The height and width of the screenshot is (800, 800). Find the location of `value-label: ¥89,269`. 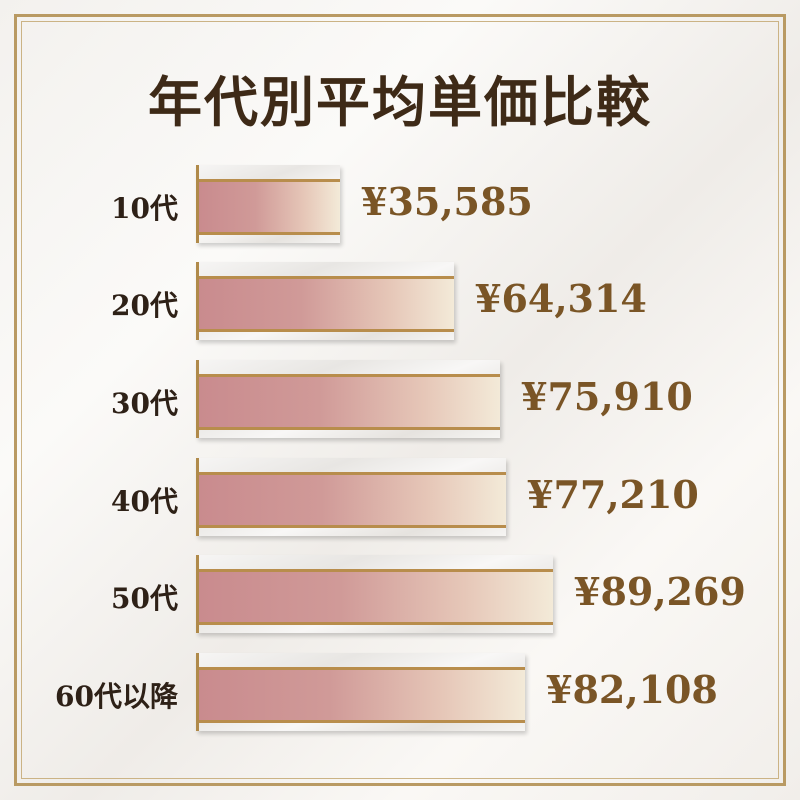

value-label: ¥89,269 is located at coordinates (660, 591).